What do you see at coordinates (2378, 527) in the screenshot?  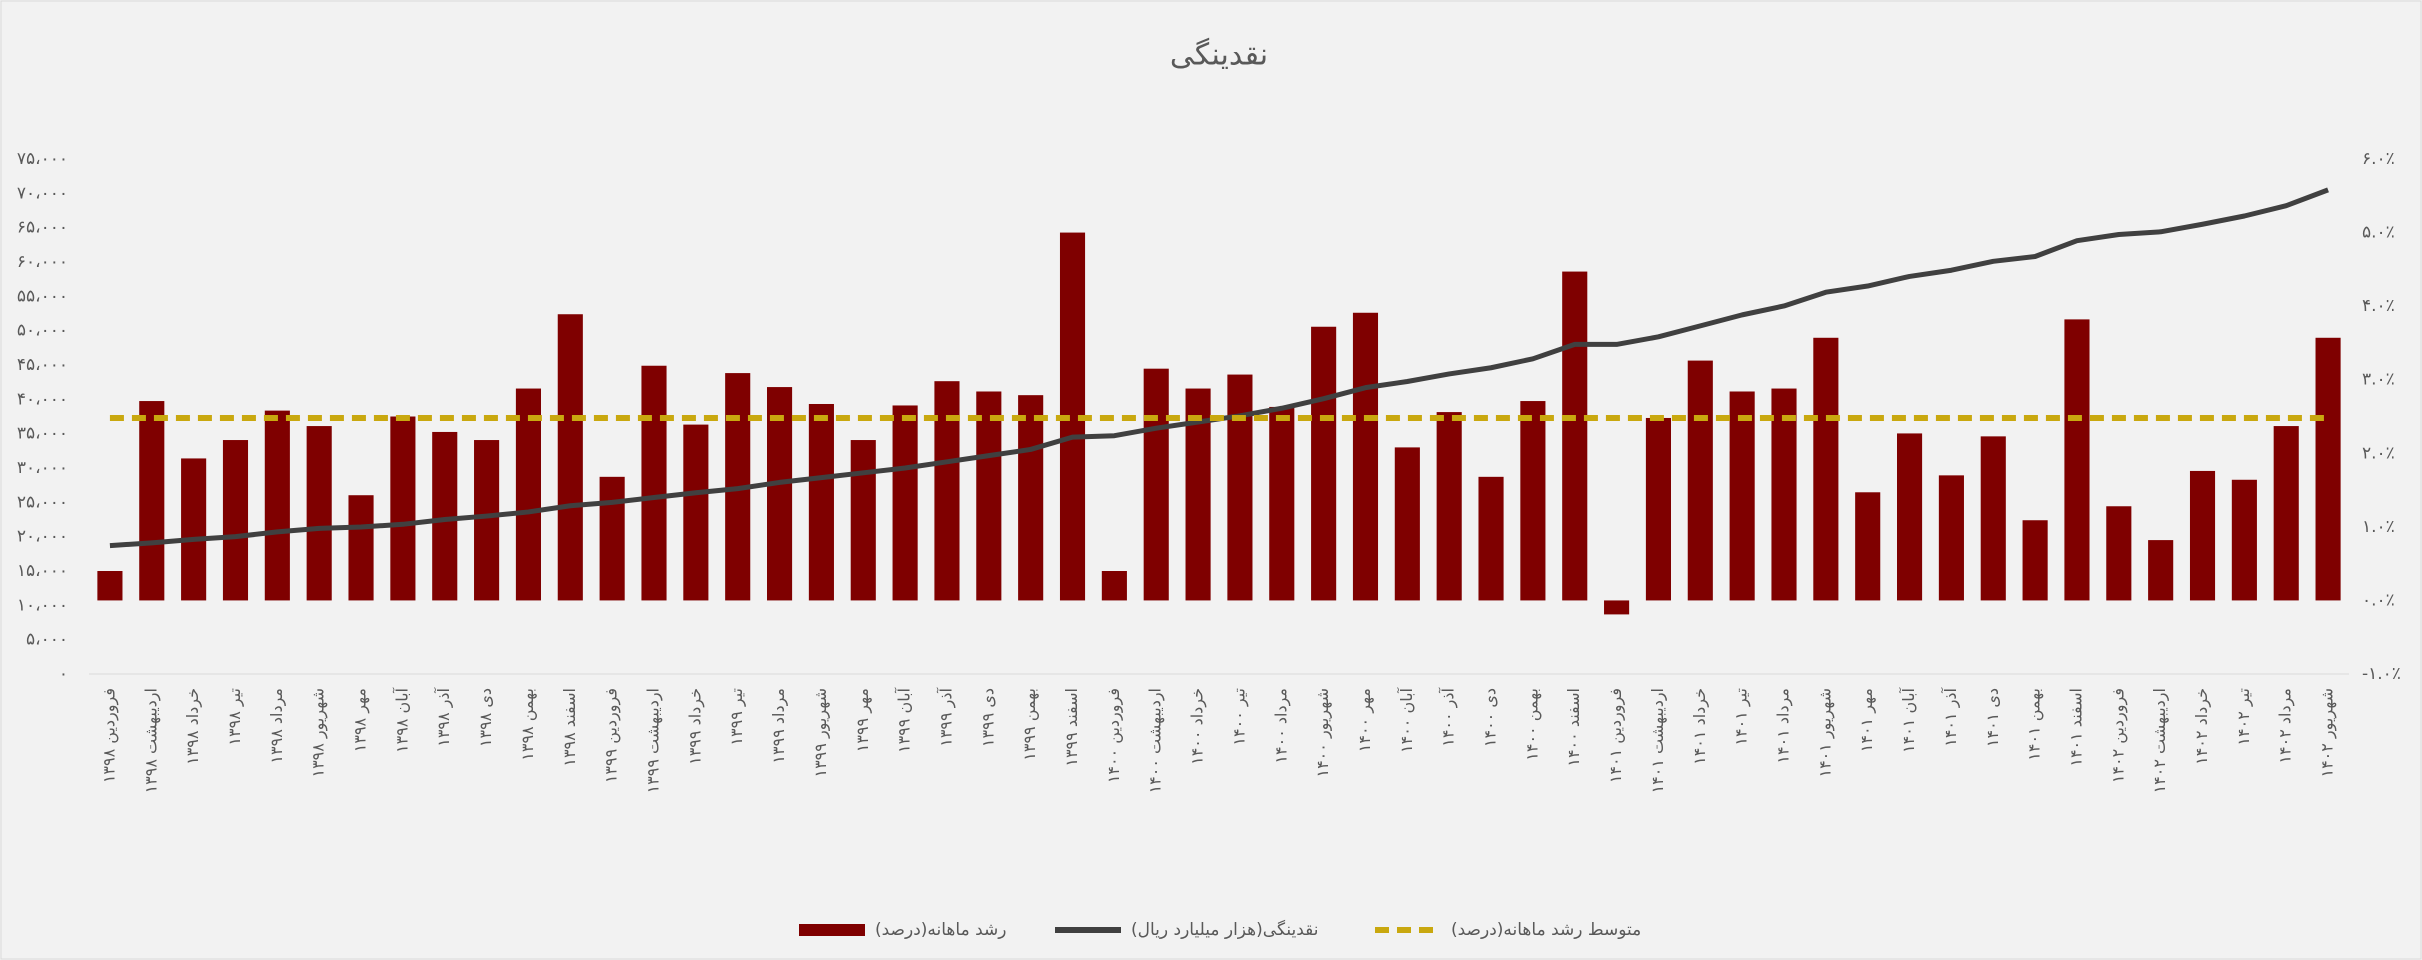 I see `y2-tick-label: ۱.۰٪` at bounding box center [2378, 527].